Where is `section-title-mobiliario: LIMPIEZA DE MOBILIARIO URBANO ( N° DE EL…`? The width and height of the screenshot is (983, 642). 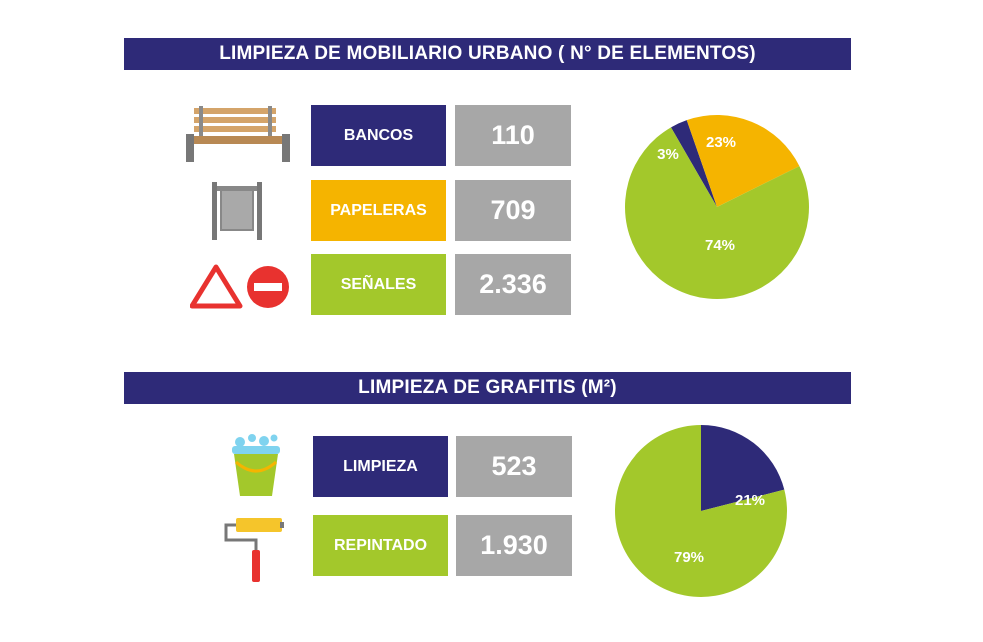 section-title-mobiliario: LIMPIEZA DE MOBILIARIO URBANO ( N° DE EL… is located at coordinates (487, 54).